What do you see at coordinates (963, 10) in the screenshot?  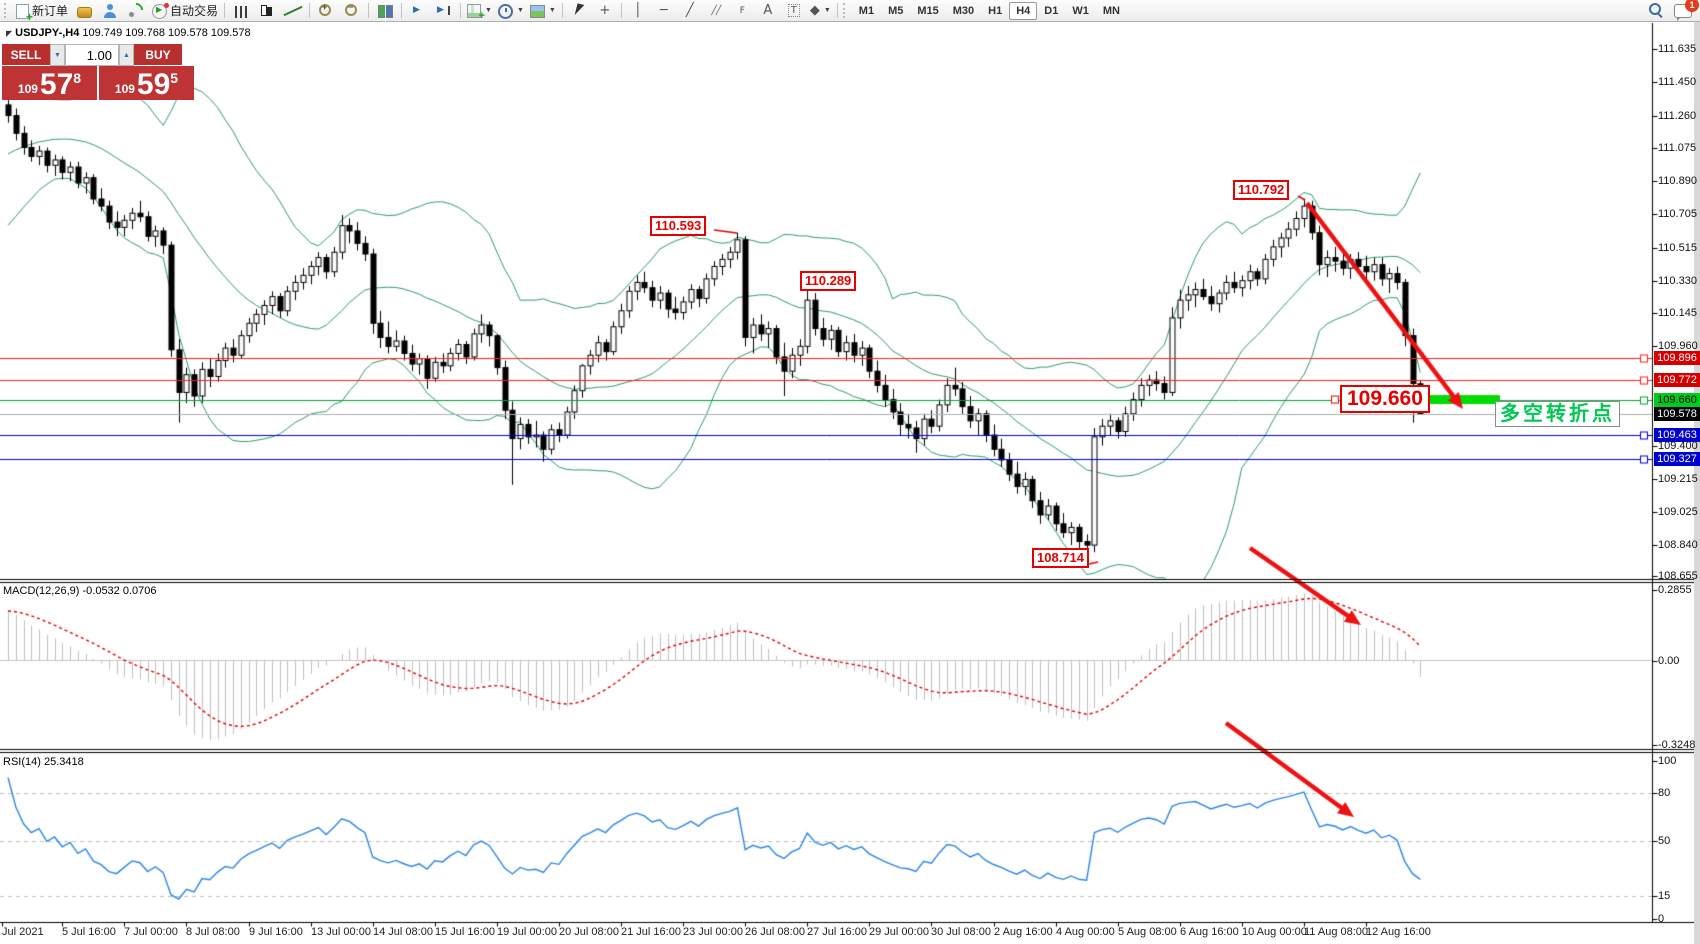 I see `timeframe-m30: M30` at bounding box center [963, 10].